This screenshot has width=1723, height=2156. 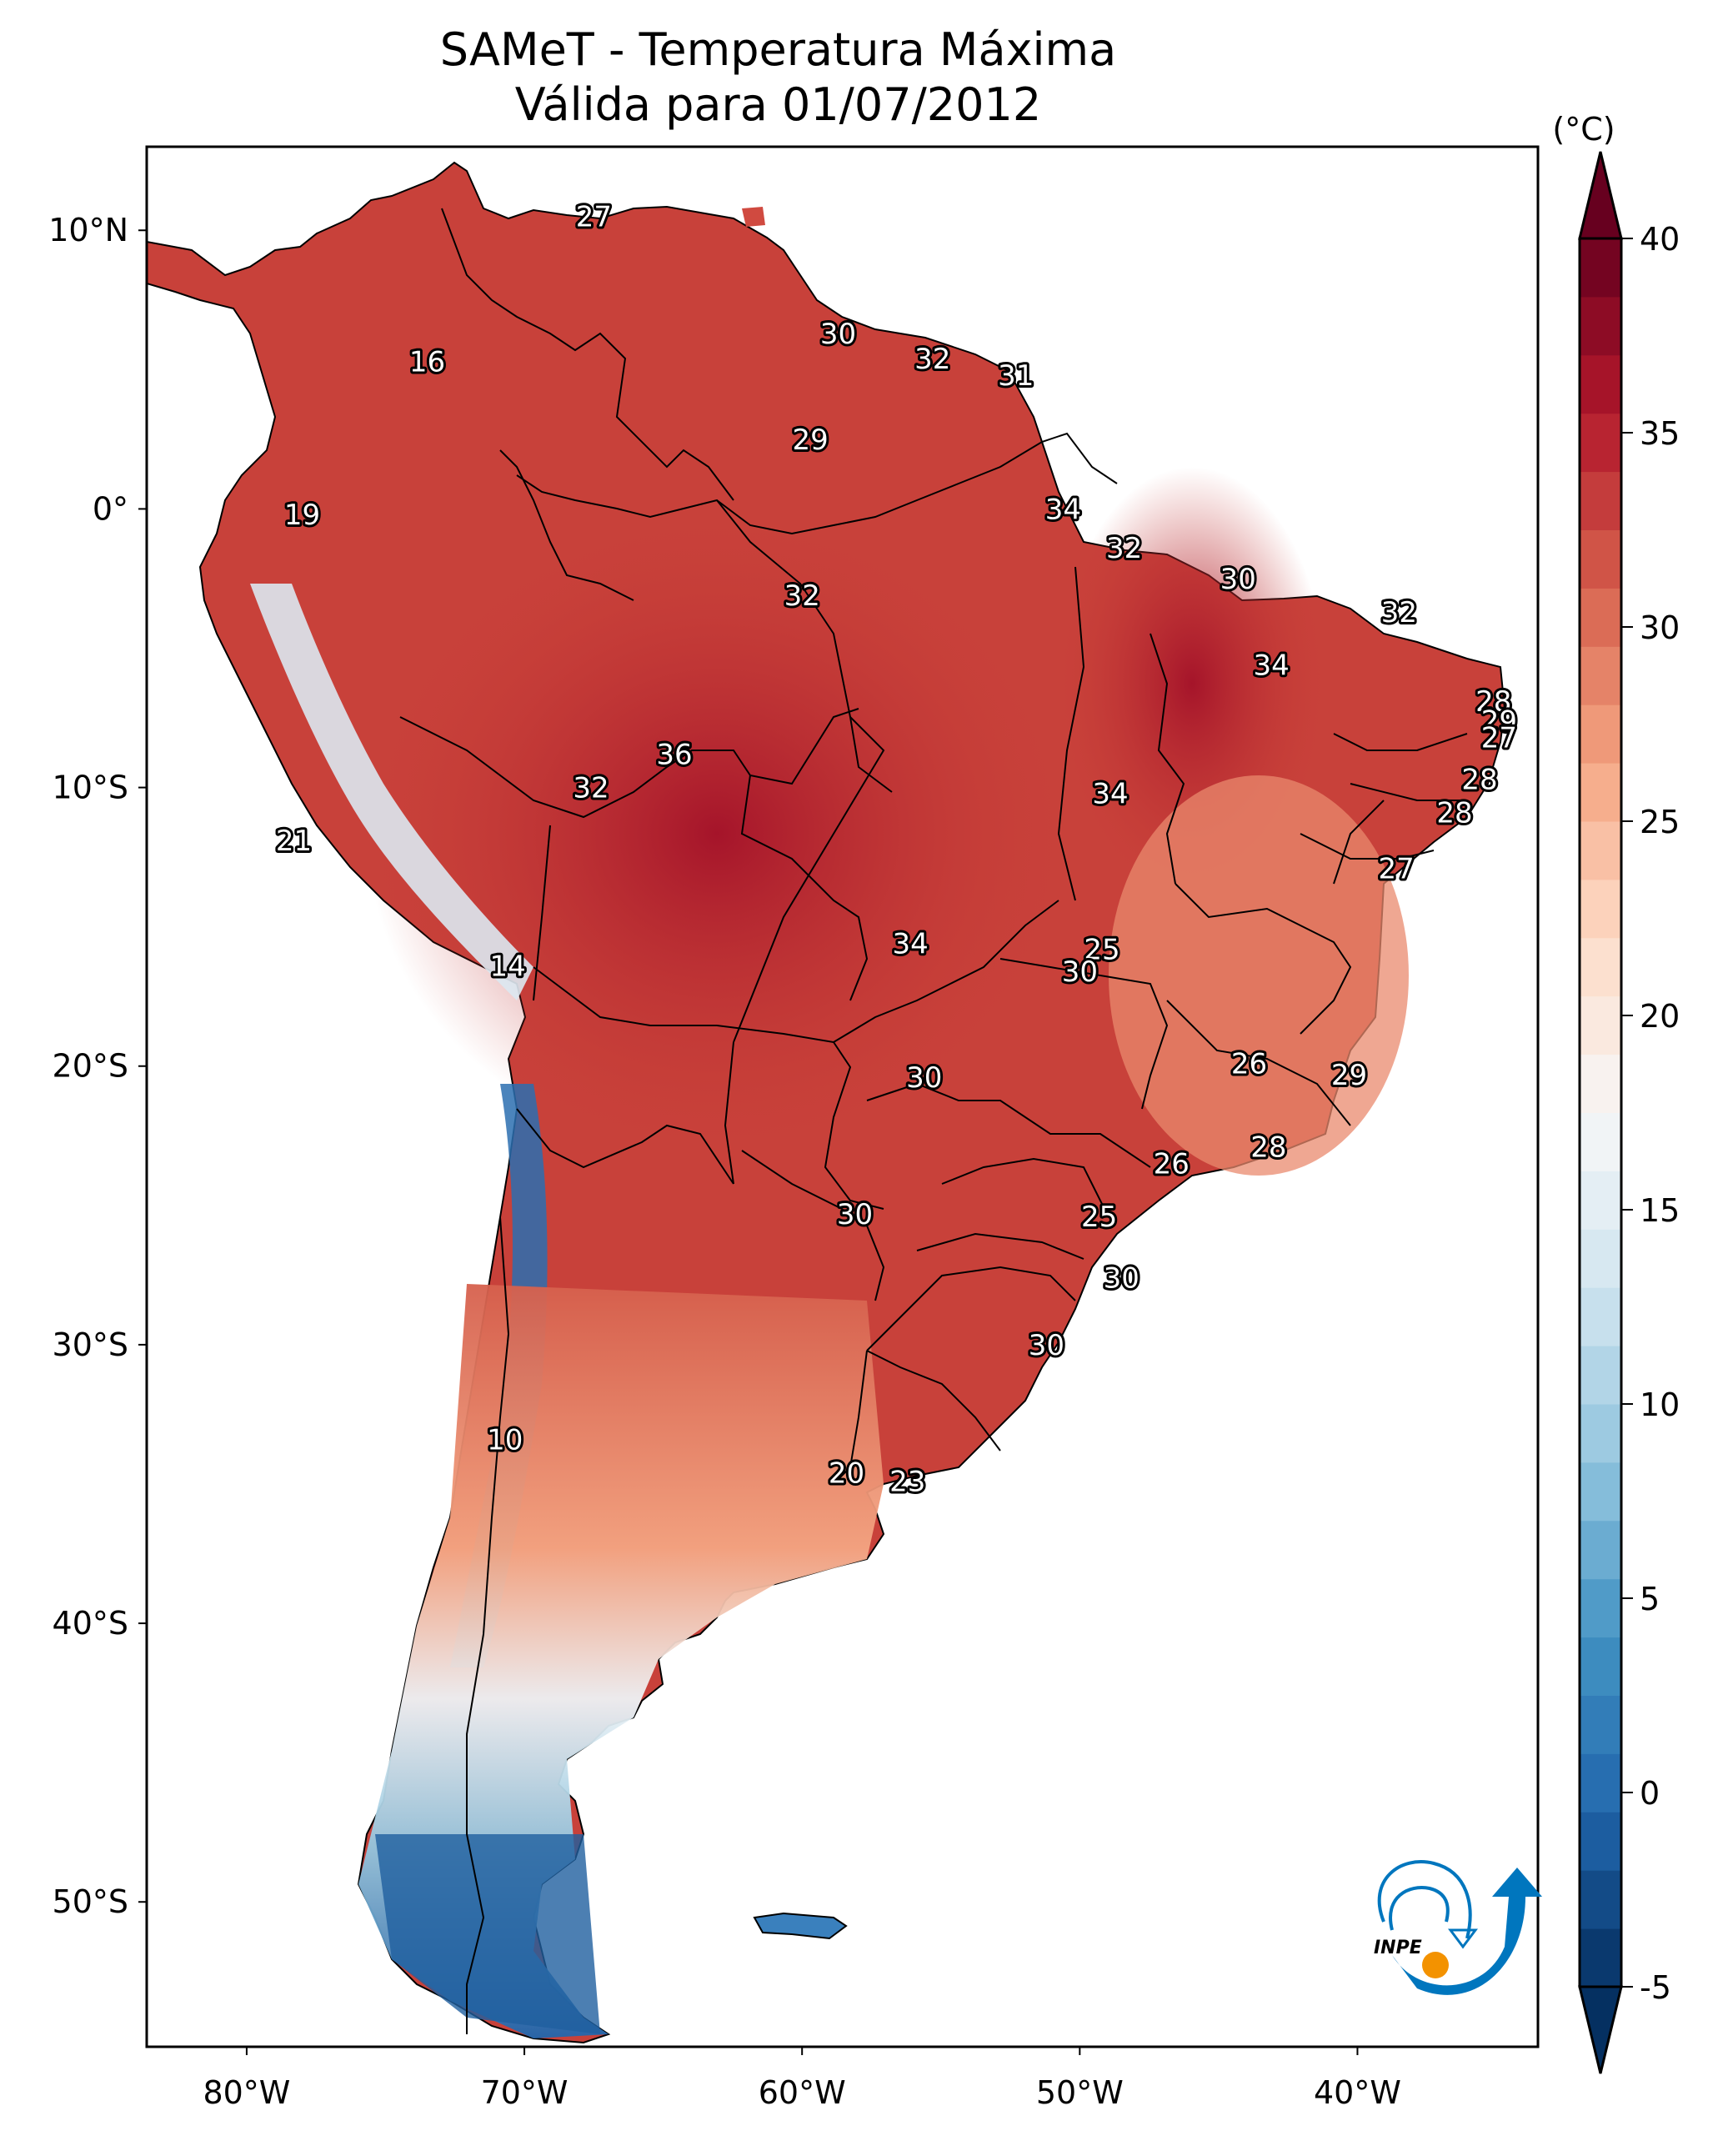 I want to click on colorbar-frame, so click(x=1600, y=1112).